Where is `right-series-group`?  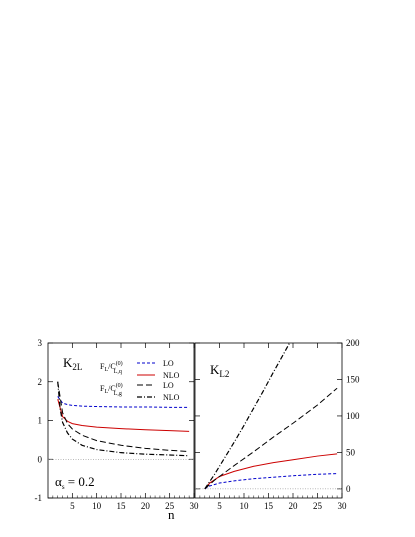 right-series-group is located at coordinates (271, 416).